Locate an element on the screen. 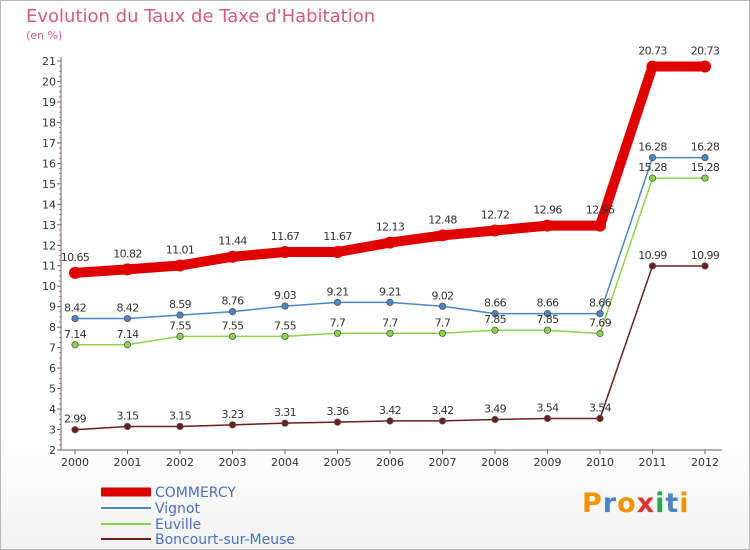 The height and width of the screenshot is (550, 750). data-label: 3.23 is located at coordinates (232, 414).